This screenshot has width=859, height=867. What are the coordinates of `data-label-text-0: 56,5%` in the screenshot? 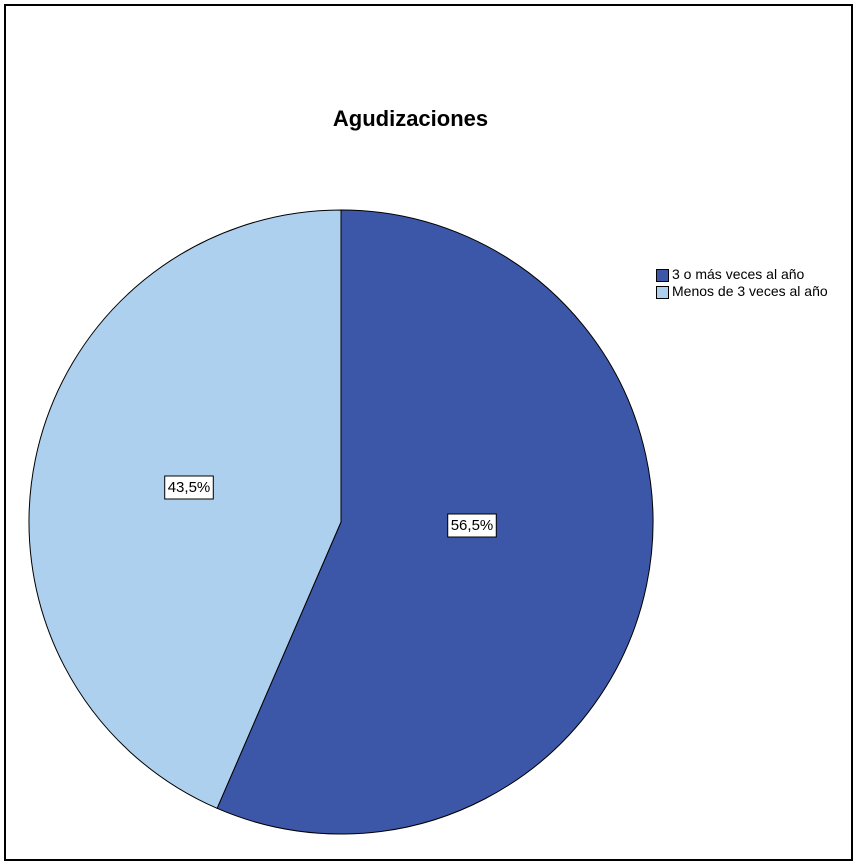 It's located at (472, 525).